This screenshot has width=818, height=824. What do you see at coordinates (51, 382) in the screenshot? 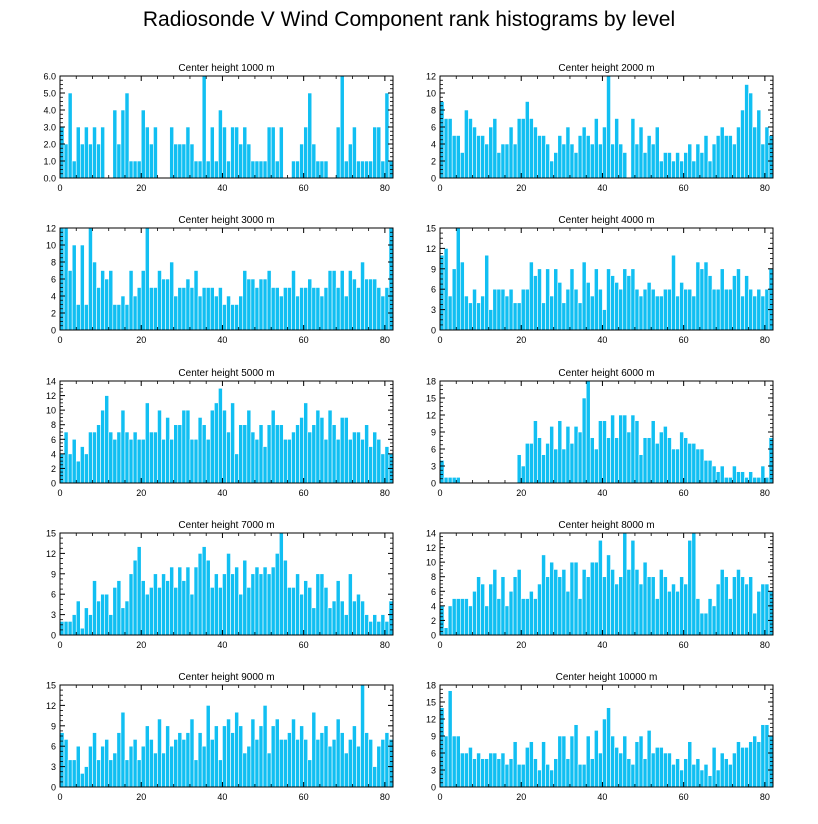
I see `y-tick-label: 14` at bounding box center [51, 382].